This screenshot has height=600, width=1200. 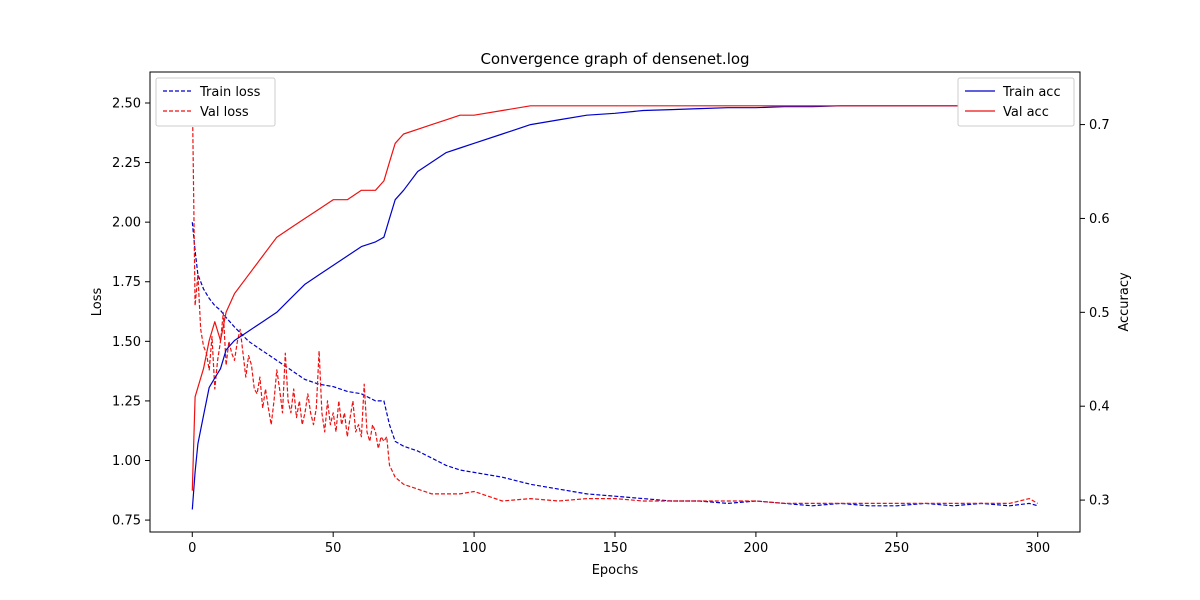 I want to click on left-tick-label: 2.00, so click(x=126, y=223).